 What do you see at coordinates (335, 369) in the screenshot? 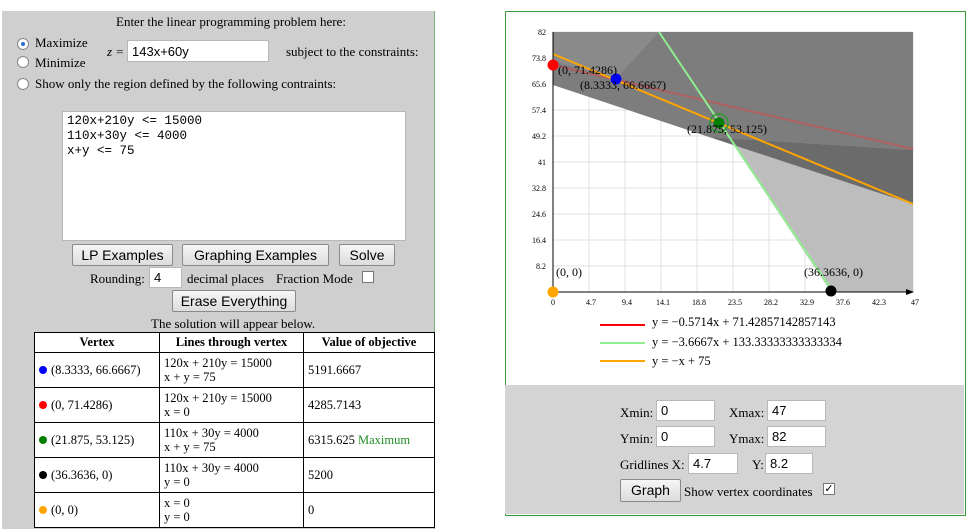
I see `value-text: 5191.6667` at bounding box center [335, 369].